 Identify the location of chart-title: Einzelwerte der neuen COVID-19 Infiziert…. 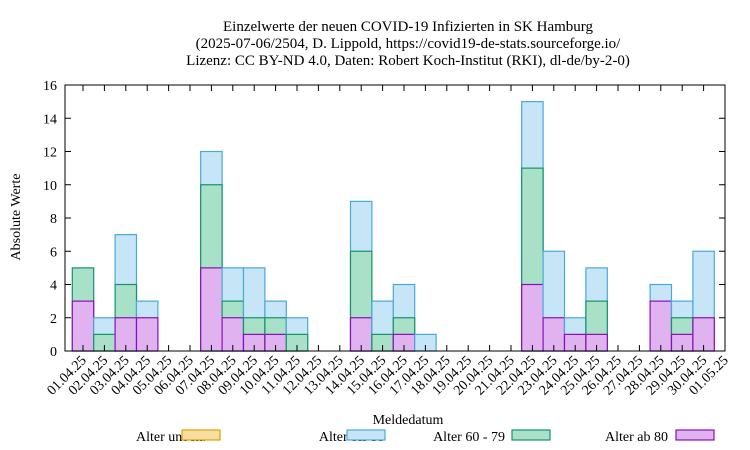
(408, 44).